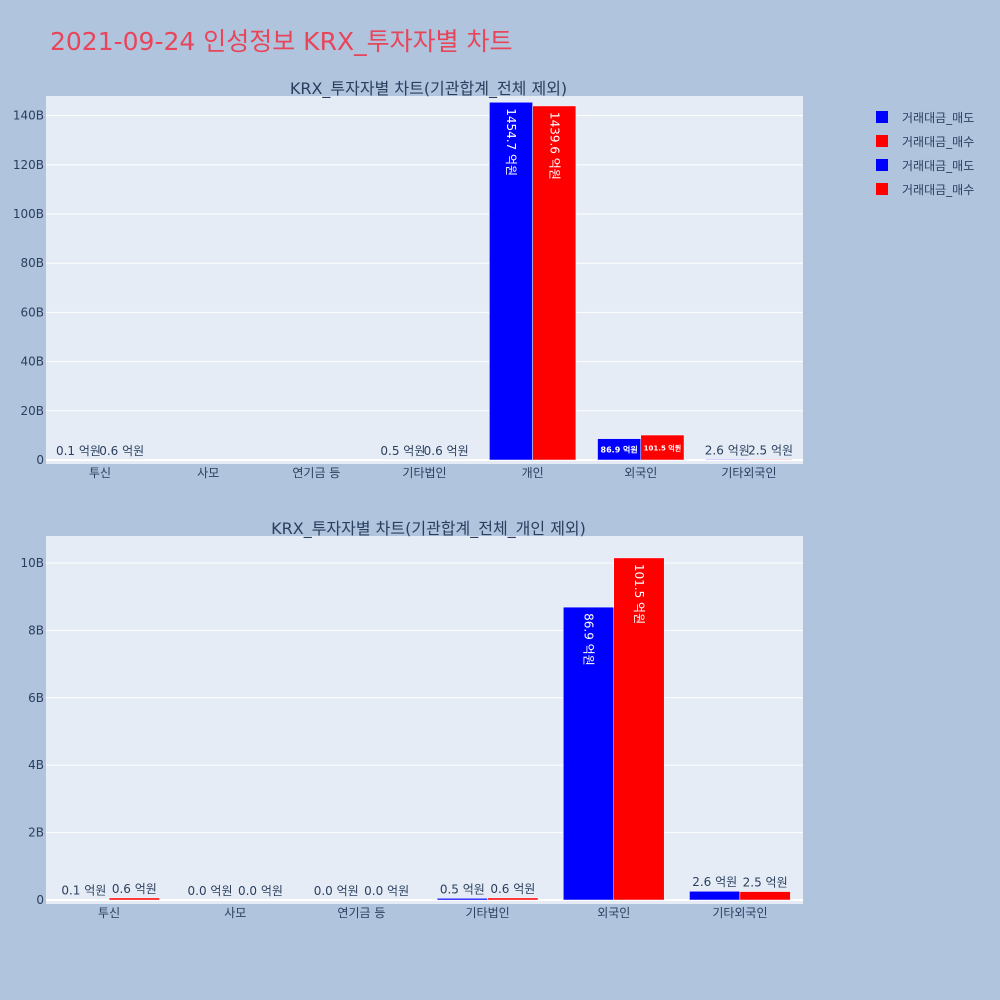  I want to click on y-tick-label: 60B, so click(32, 312).